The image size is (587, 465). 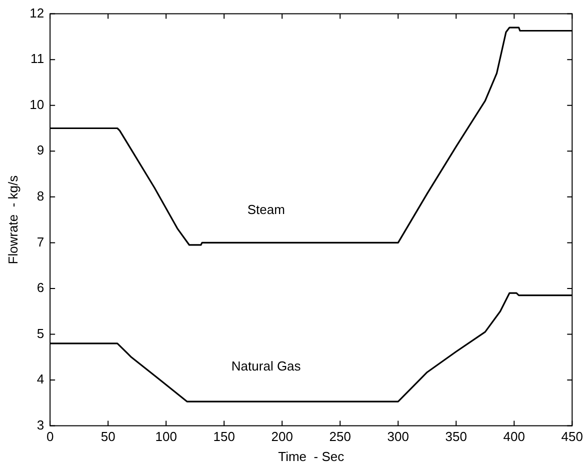 I want to click on x-tick-label: 350, so click(x=456, y=436).